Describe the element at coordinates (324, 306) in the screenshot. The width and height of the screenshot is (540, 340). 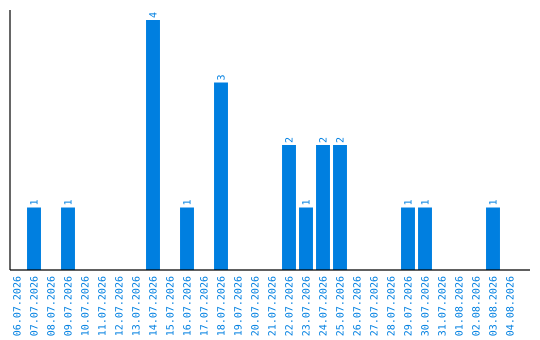
I see `x-tick-label: 24.07.2026` at that location.